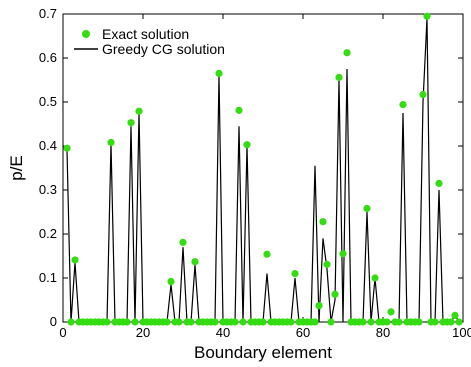  I want to click on y-tick-label: 0.6, so click(48, 57).